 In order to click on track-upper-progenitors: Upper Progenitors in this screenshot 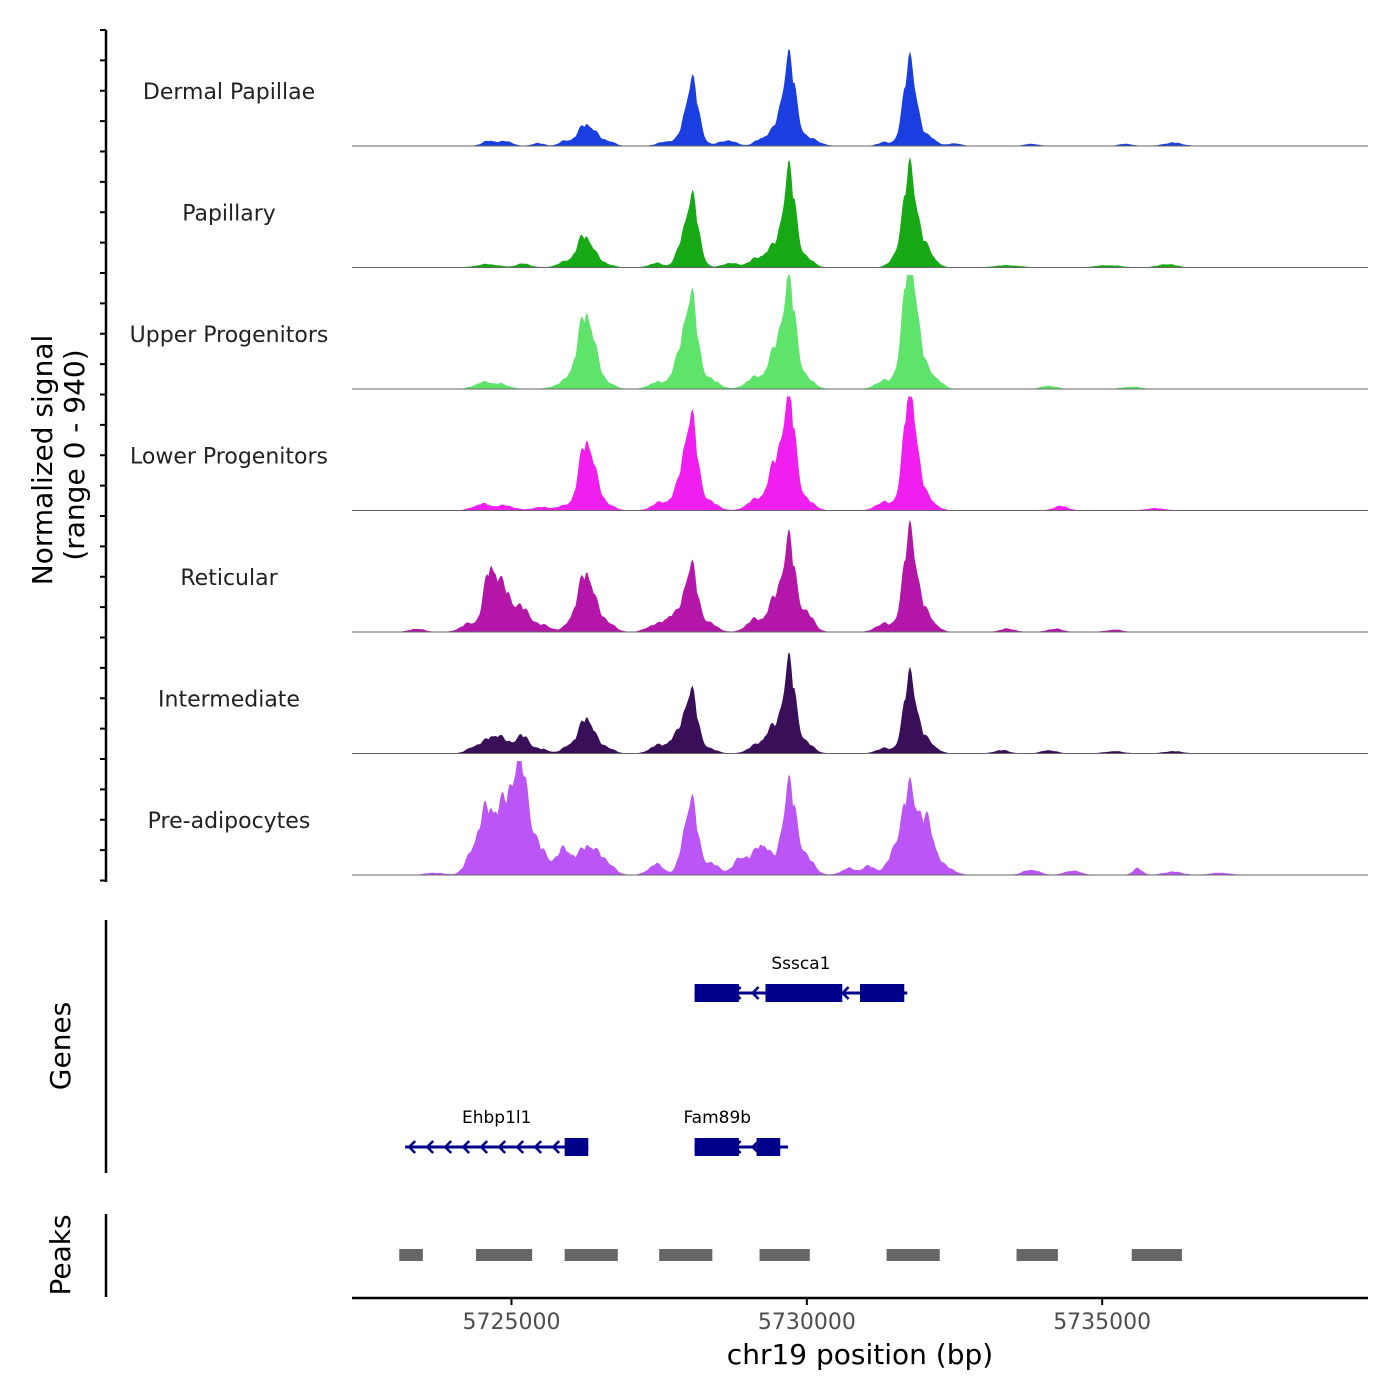, I will do `click(749, 332)`.